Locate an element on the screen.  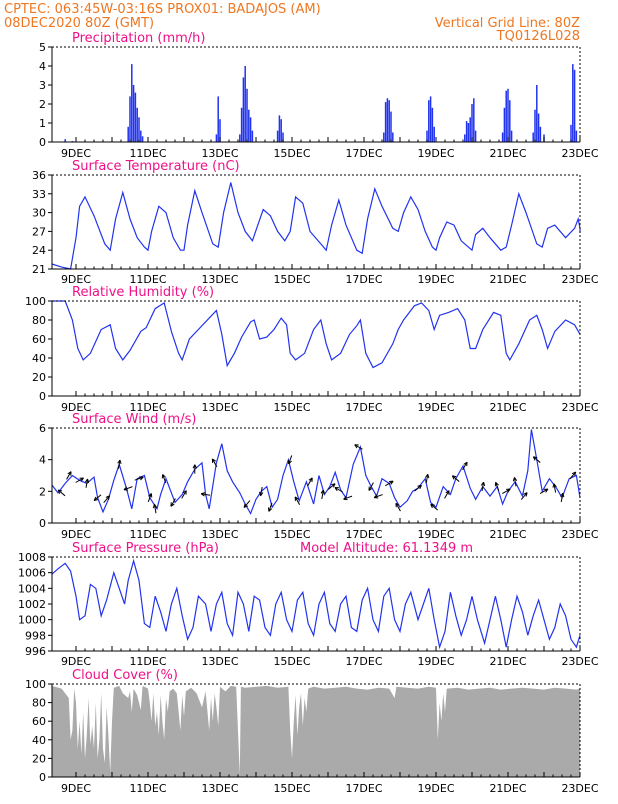
temp-y-tick-label: 24 is located at coordinates (39, 250).